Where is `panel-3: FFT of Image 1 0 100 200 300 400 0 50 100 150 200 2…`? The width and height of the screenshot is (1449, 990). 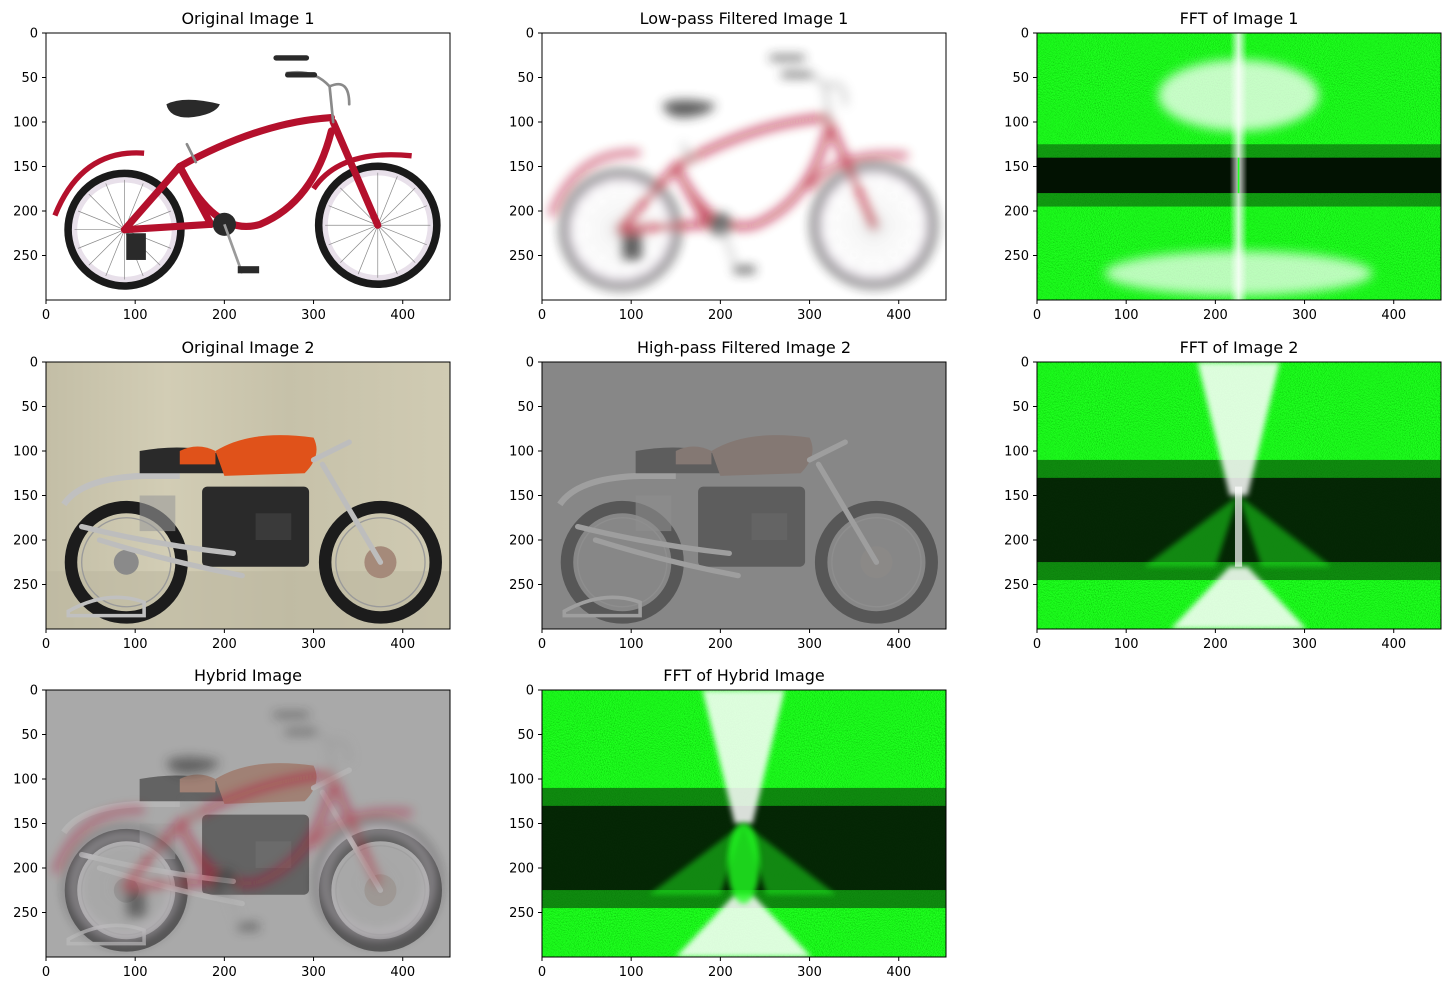
panel-3: FFT of Image 1 0 100 200 300 400 0 50 100 150 200 2… is located at coordinates (1223, 166).